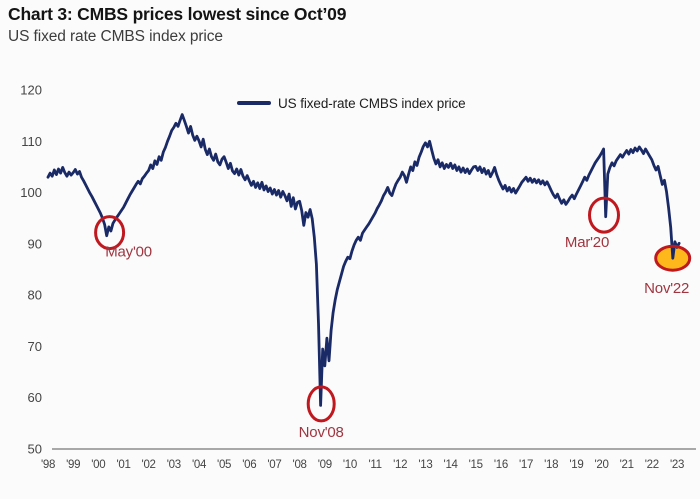 Image resolution: width=700 pixels, height=499 pixels. Describe the element at coordinates (35, 397) in the screenshot. I see `y-tick-label: 60` at that location.